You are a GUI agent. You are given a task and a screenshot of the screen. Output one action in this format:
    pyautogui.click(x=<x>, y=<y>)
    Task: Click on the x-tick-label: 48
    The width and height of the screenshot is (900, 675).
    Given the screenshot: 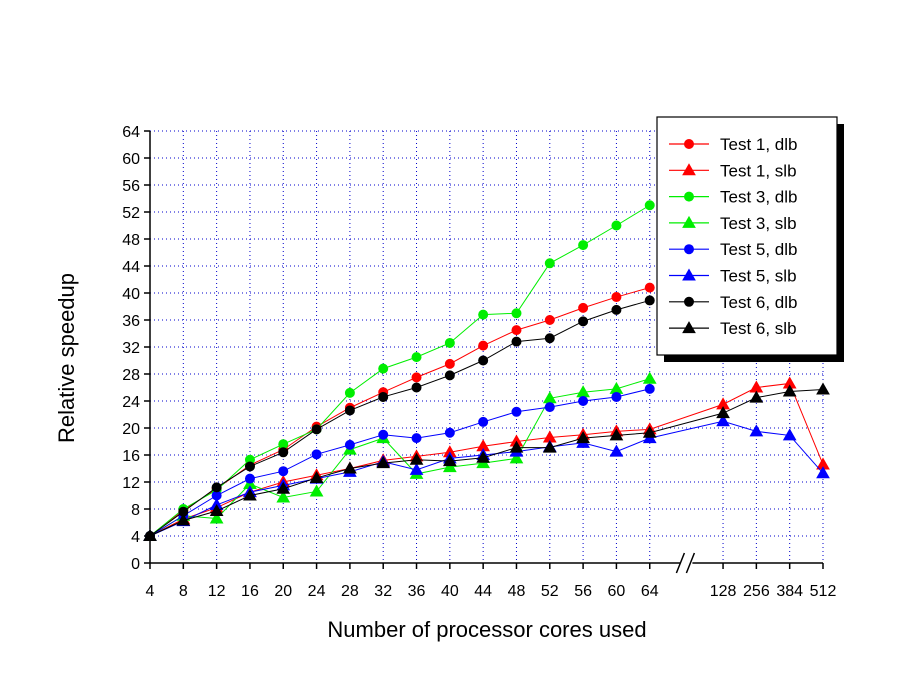 What is the action you would take?
    pyautogui.click(x=517, y=591)
    